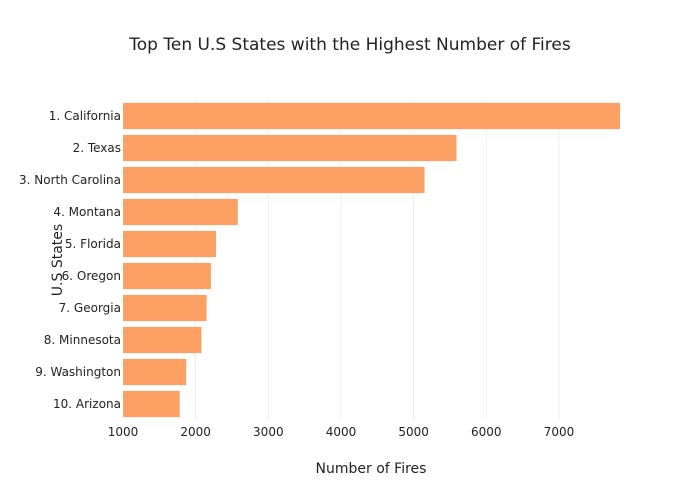  I want to click on y-tick-label: 5. Florida, so click(93, 244).